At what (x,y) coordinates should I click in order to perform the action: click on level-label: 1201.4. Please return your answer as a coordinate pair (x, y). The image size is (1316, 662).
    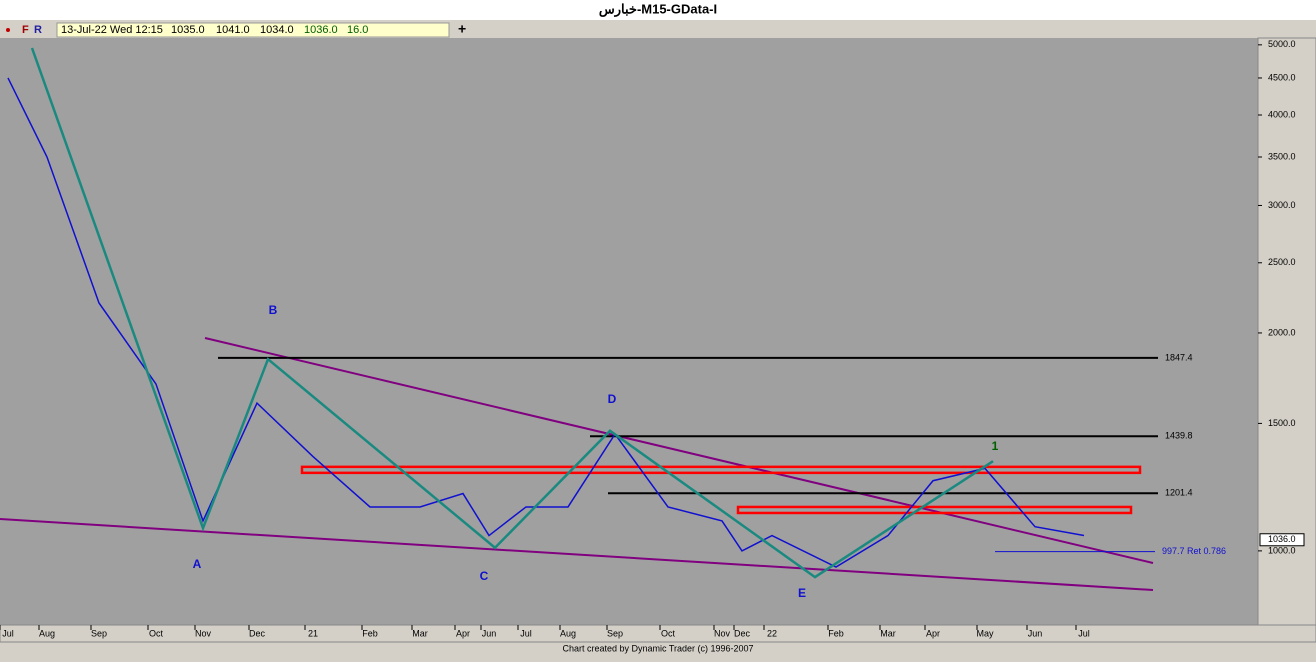
    Looking at the image, I should click on (1179, 493).